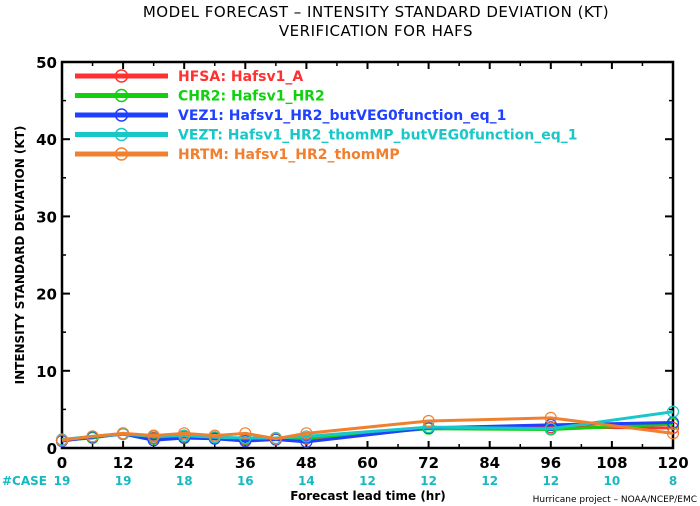 The width and height of the screenshot is (700, 506). Describe the element at coordinates (367, 463) in the screenshot. I see `x-tick-label: 60` at that location.